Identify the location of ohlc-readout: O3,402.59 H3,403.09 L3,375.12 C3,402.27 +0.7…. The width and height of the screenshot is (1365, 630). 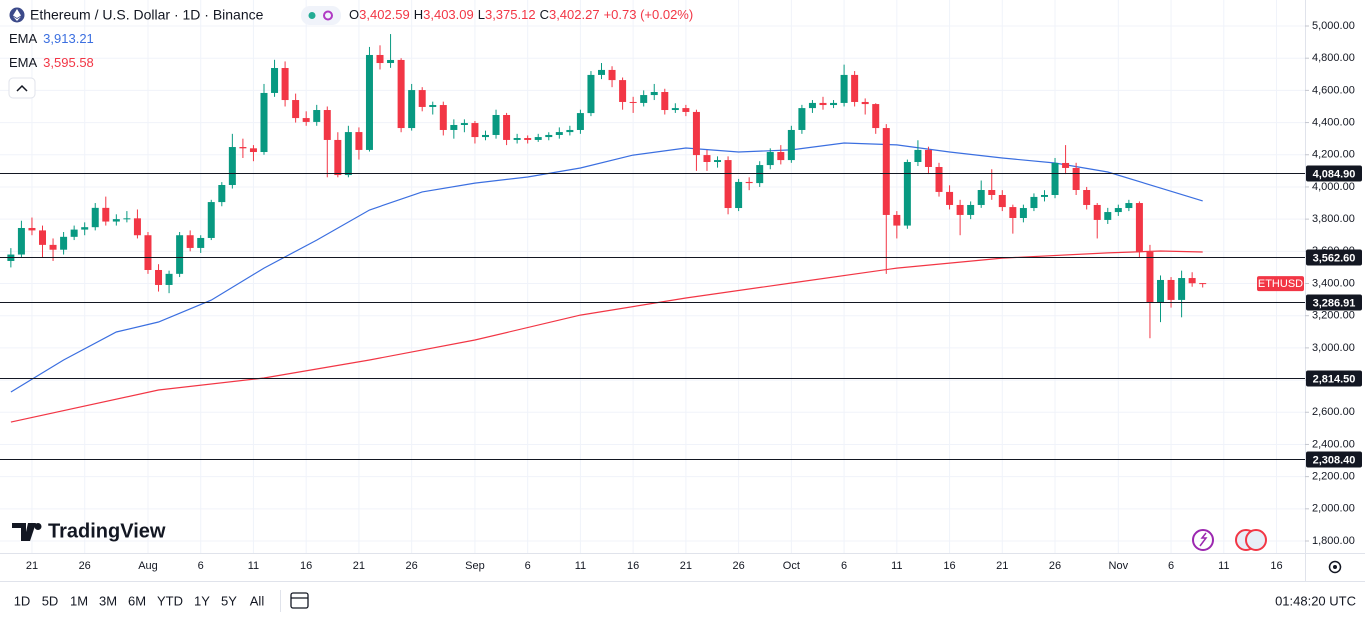
(521, 14).